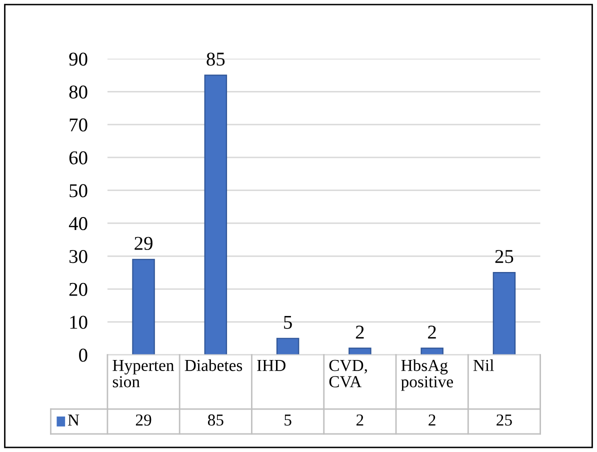 This screenshot has height=452, width=597. What do you see at coordinates (213, 365) in the screenshot?
I see `x-tick-label: Diabetes` at bounding box center [213, 365].